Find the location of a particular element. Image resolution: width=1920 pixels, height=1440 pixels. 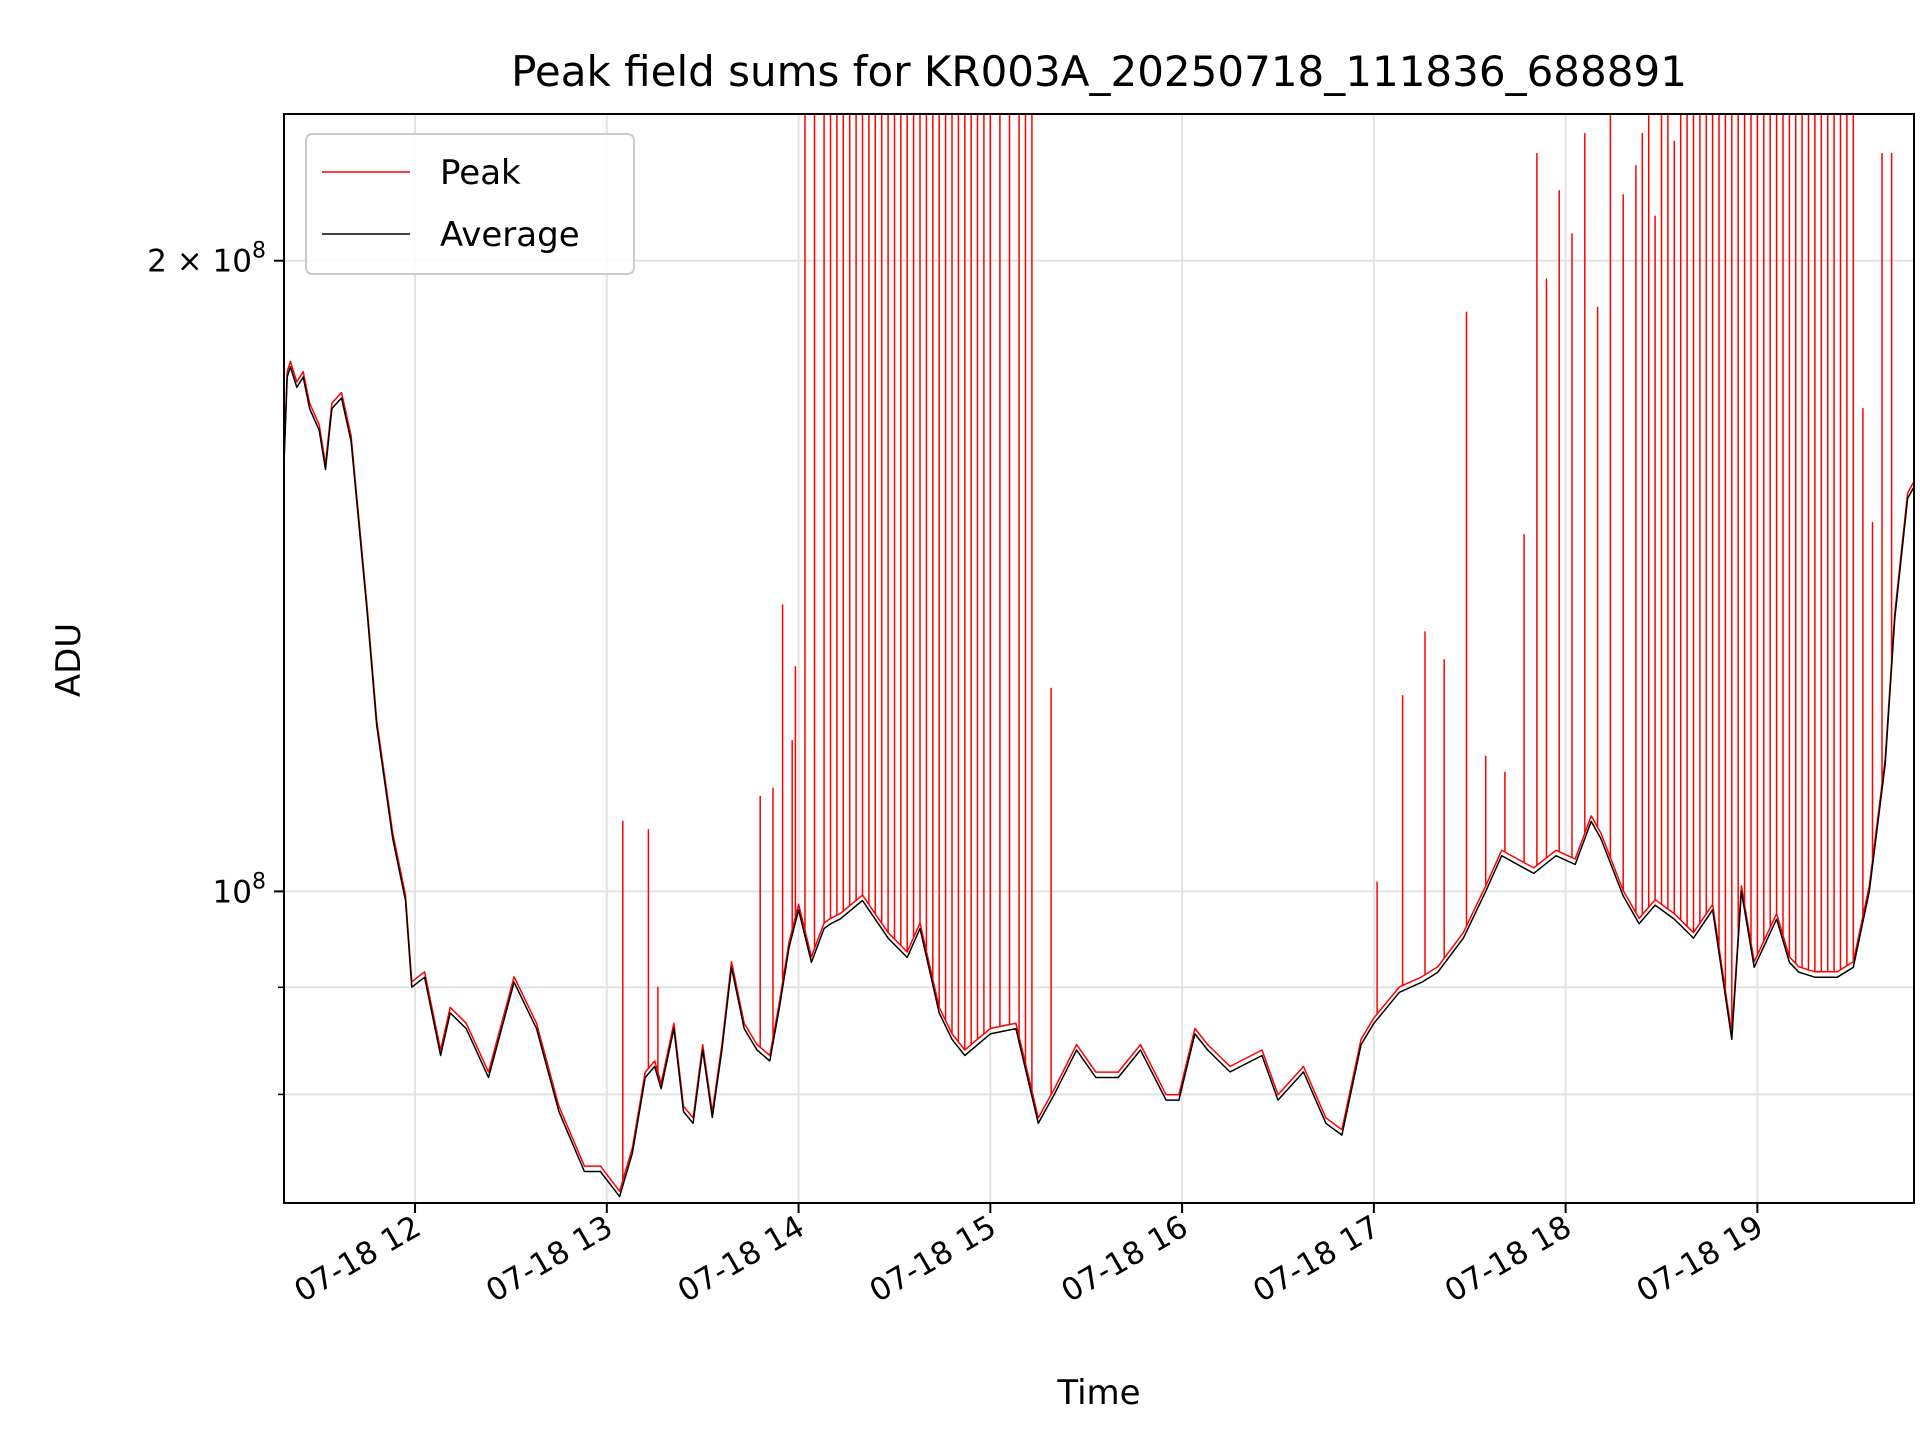

y-axis-title: ADU is located at coordinates (69, 660).